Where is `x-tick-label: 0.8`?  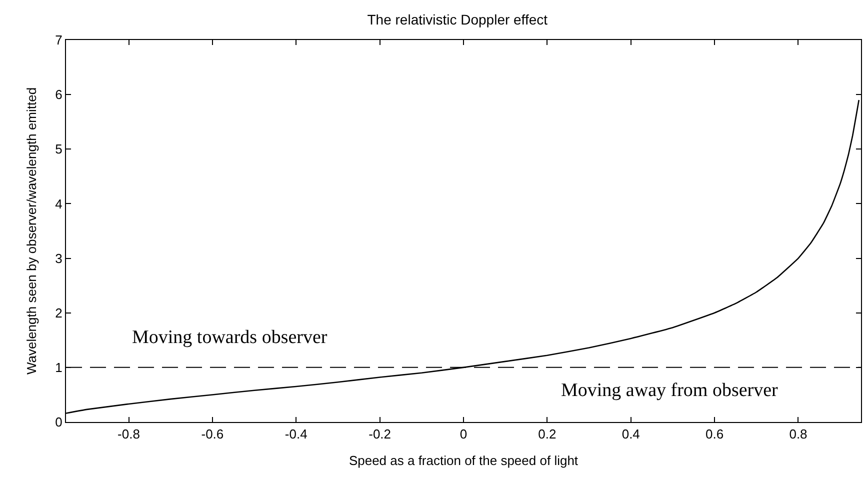
x-tick-label: 0.8 is located at coordinates (798, 434).